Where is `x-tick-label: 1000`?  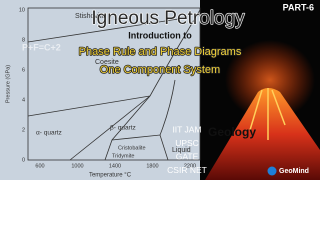 x-tick-label: 1000 is located at coordinates (77, 166).